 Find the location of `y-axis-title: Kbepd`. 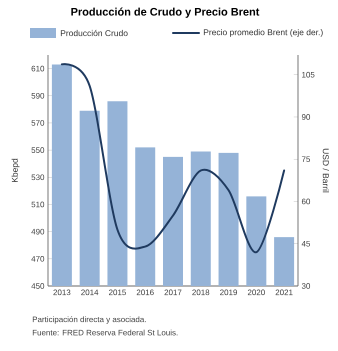

y-axis-title: Kbepd is located at coordinates (16, 170).